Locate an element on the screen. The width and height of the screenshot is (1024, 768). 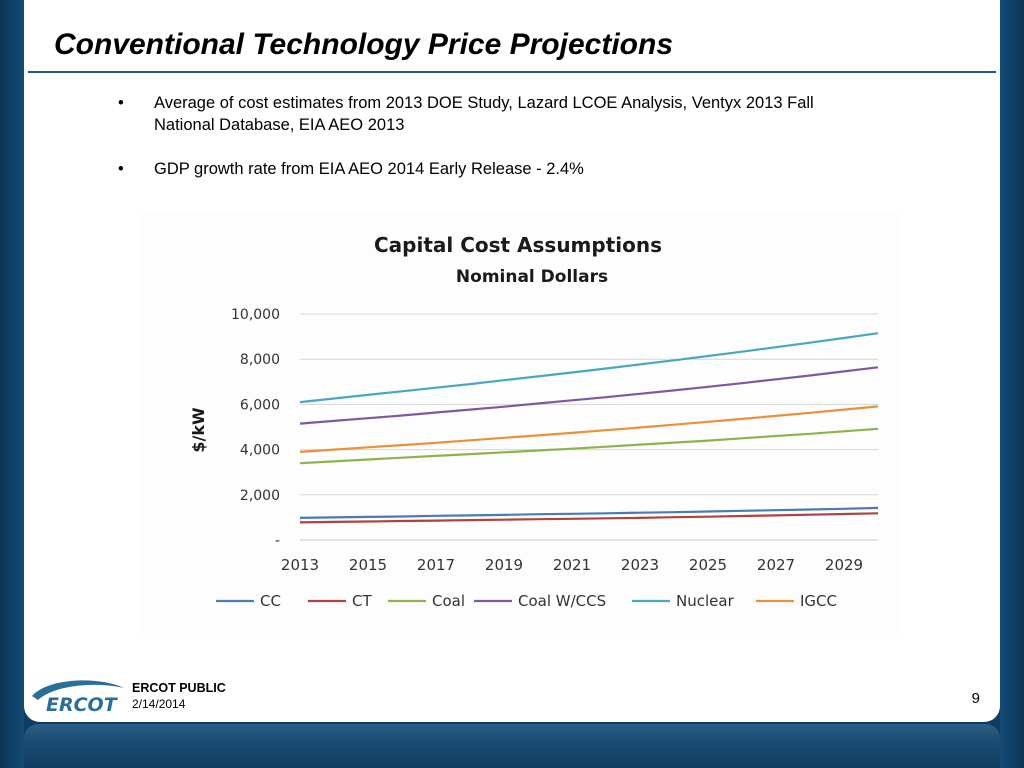
logo-text: ERCOT is located at coordinates (82, 705).